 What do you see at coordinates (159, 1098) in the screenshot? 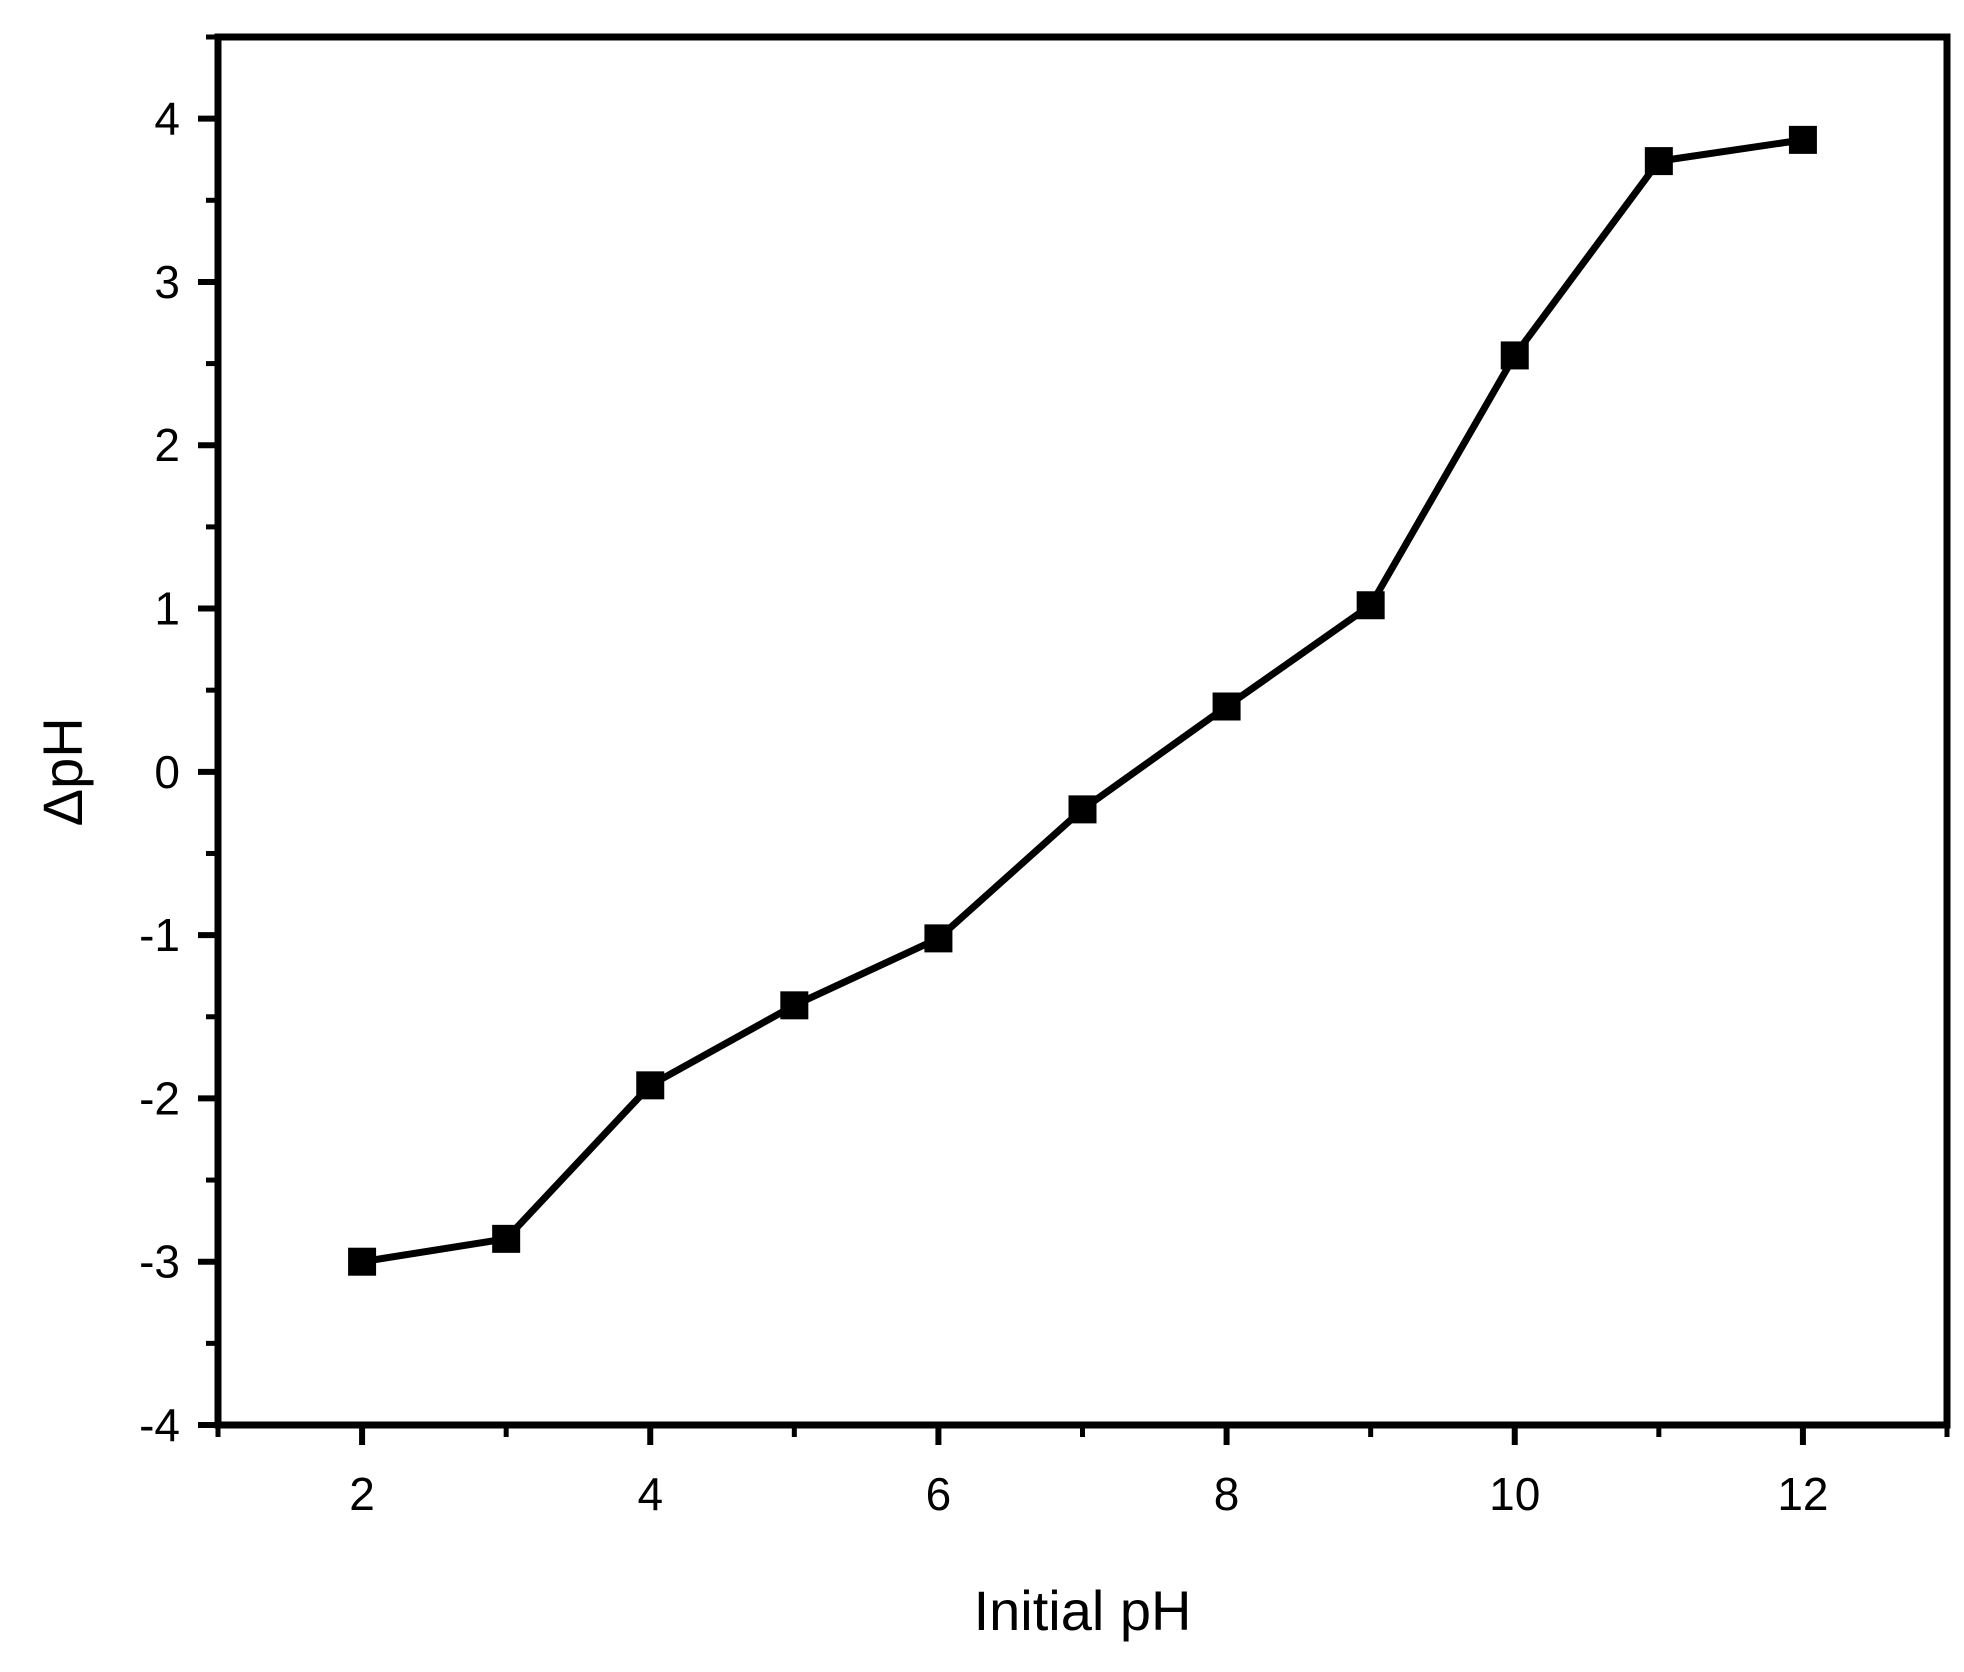
I see `y-tick-label: -2` at bounding box center [159, 1098].